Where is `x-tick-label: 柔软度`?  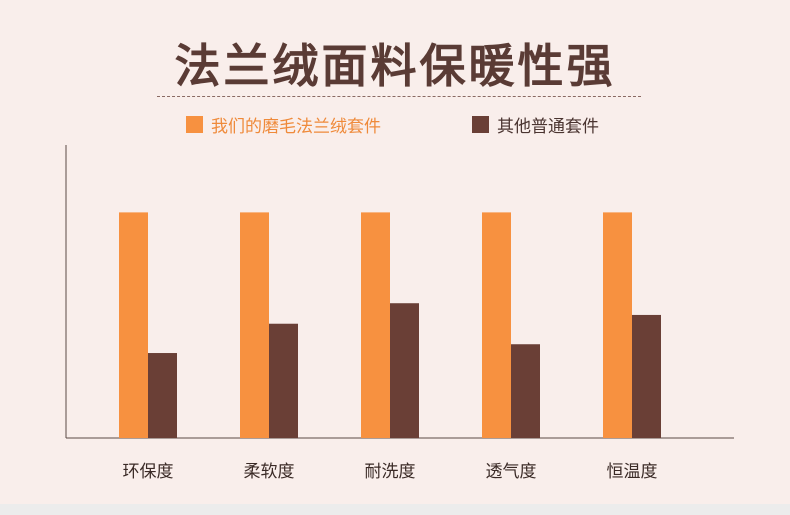 x-tick-label: 柔软度 is located at coordinates (269, 472).